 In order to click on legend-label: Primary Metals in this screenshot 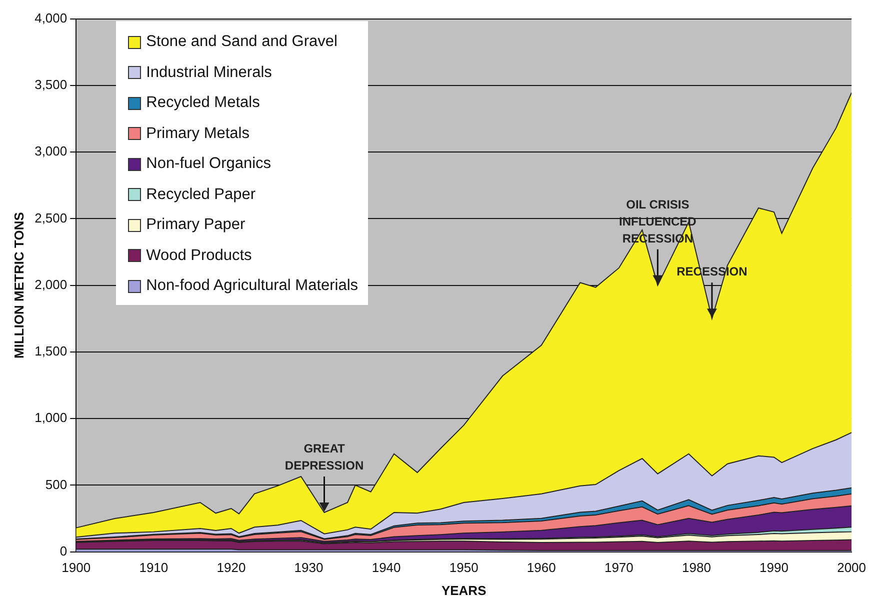, I will do `click(198, 133)`.